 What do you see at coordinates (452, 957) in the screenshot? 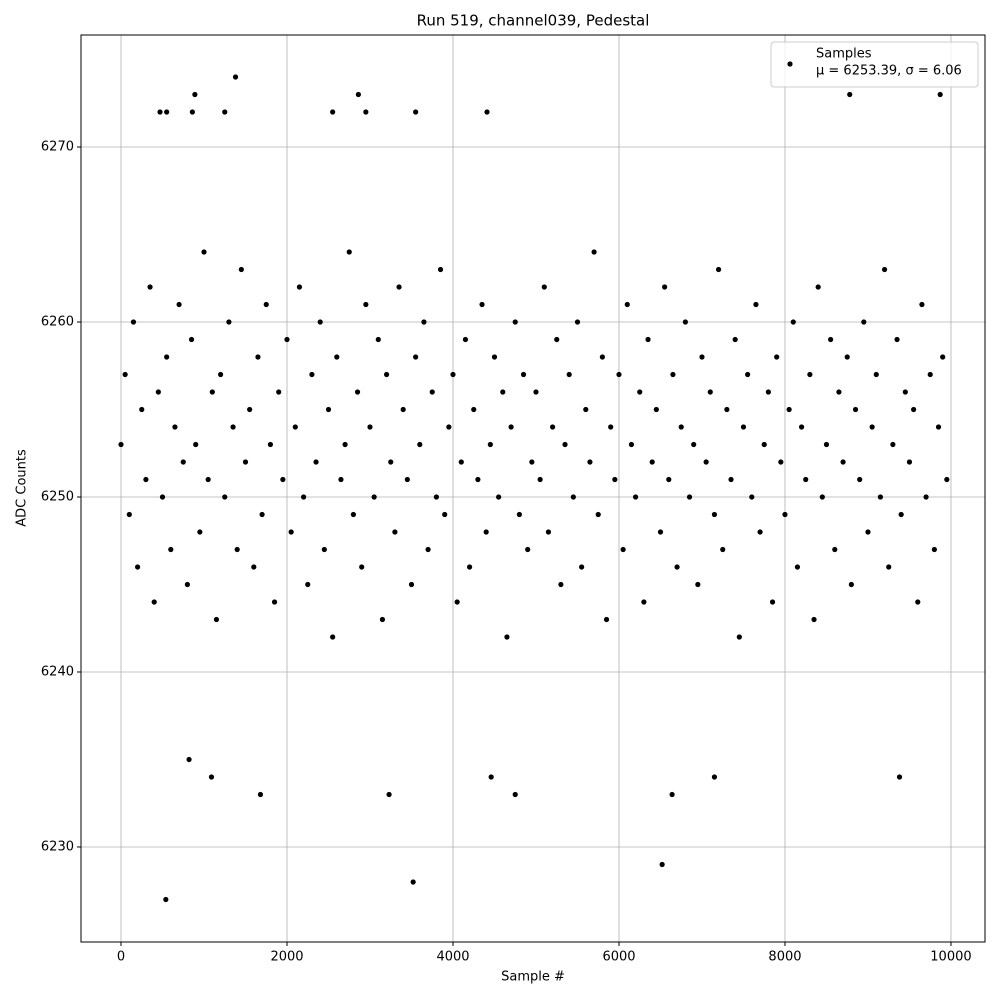
I see `x-tick-label: 4000` at bounding box center [452, 957].